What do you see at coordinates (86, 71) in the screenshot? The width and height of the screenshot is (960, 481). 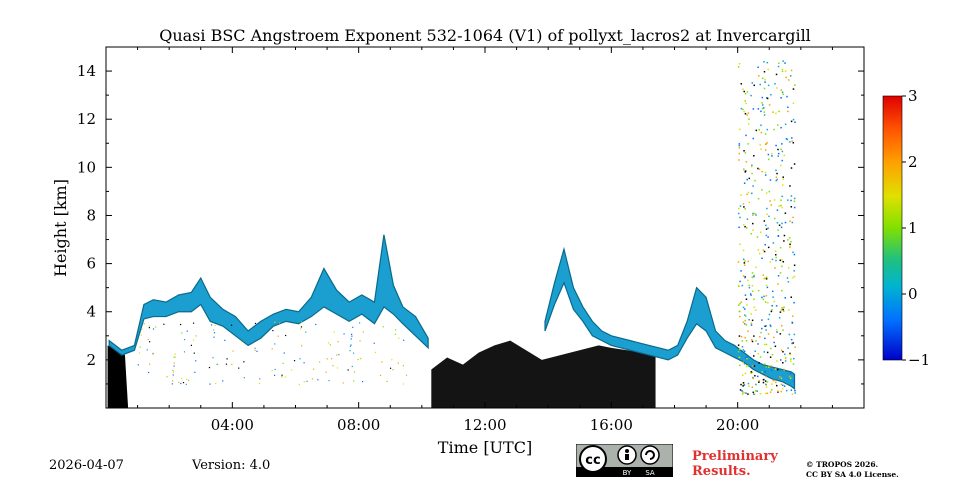 I see `y-tick-label: 14` at bounding box center [86, 71].